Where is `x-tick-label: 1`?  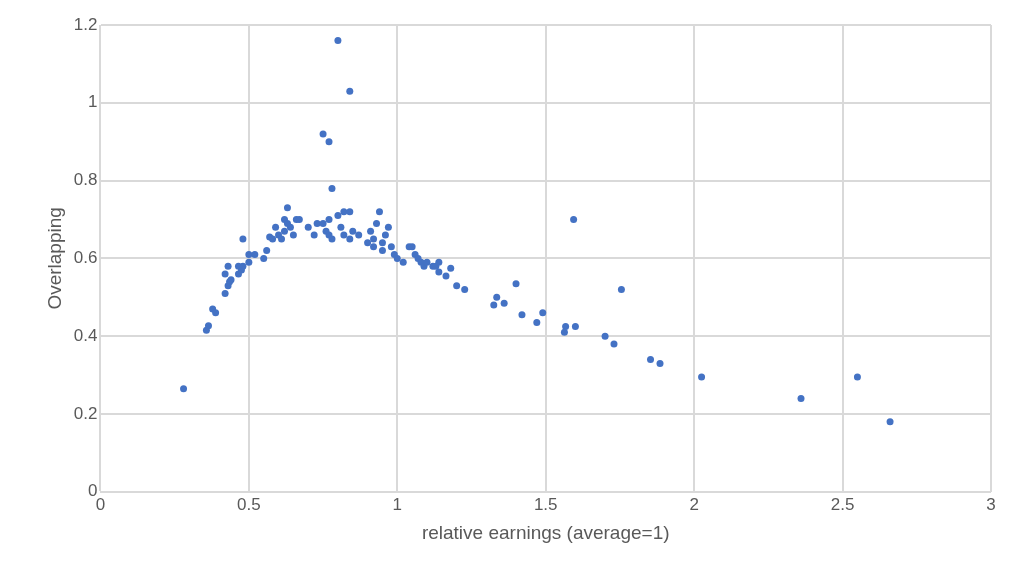 x-tick-label: 1 is located at coordinates (397, 504).